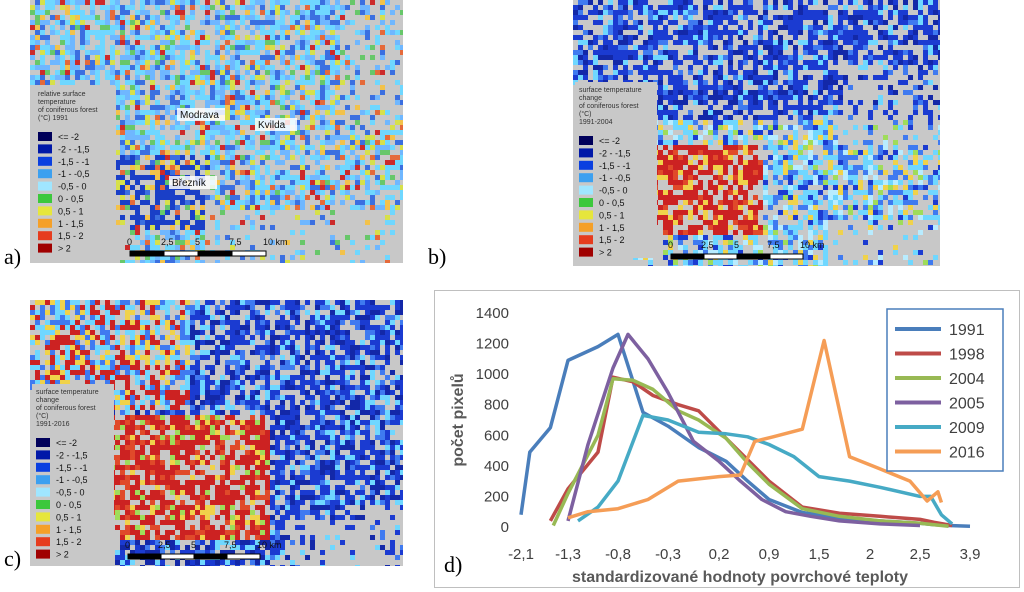 The height and width of the screenshot is (592, 1024). What do you see at coordinates (458, 419) in the screenshot?
I see `y-axis-title: počet pixelů` at bounding box center [458, 419].